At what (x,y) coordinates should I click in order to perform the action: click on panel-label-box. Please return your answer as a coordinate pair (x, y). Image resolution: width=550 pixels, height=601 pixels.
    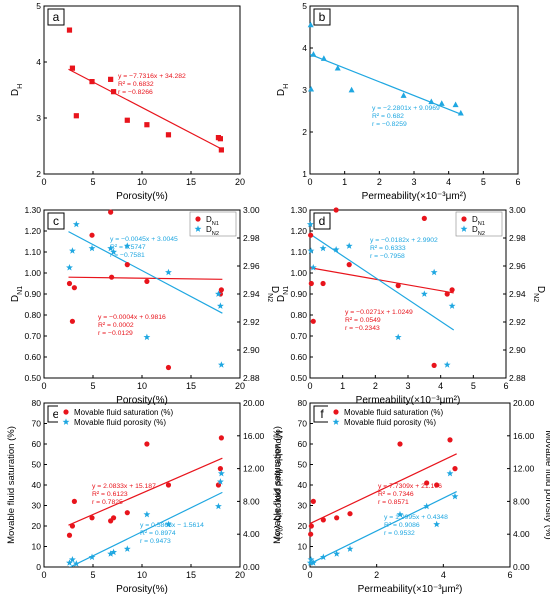
    Looking at the image, I should click on (56, 17).